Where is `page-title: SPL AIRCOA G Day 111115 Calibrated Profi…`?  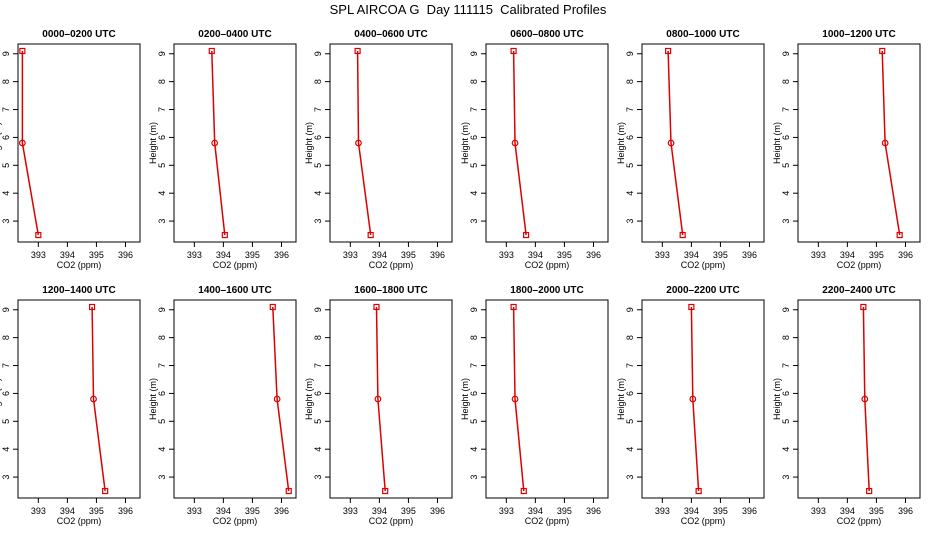 page-title: SPL AIRCOA G Day 111115 Calibrated Profi… is located at coordinates (468, 9).